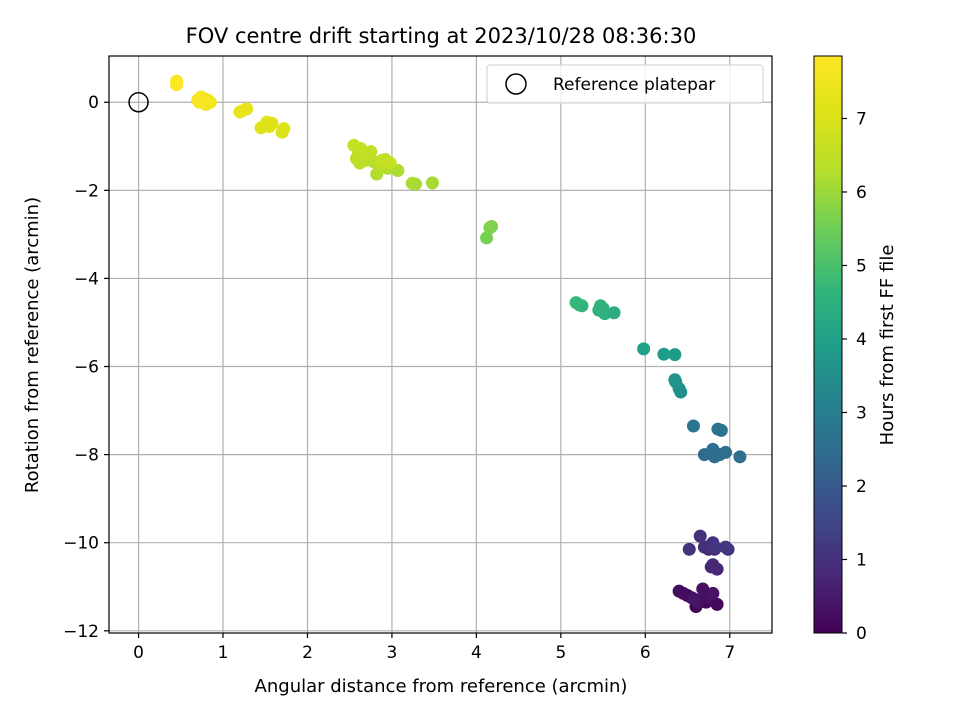  I want to click on y-tick-label-6: −12, so click(81, 632).